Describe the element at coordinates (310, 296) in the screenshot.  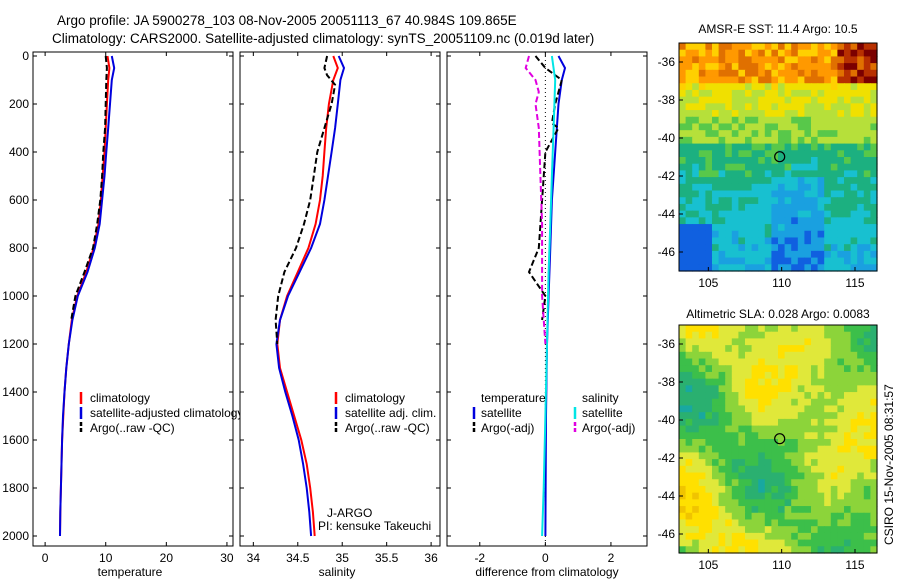
I see `series-satellite-adj-clim-` at that location.